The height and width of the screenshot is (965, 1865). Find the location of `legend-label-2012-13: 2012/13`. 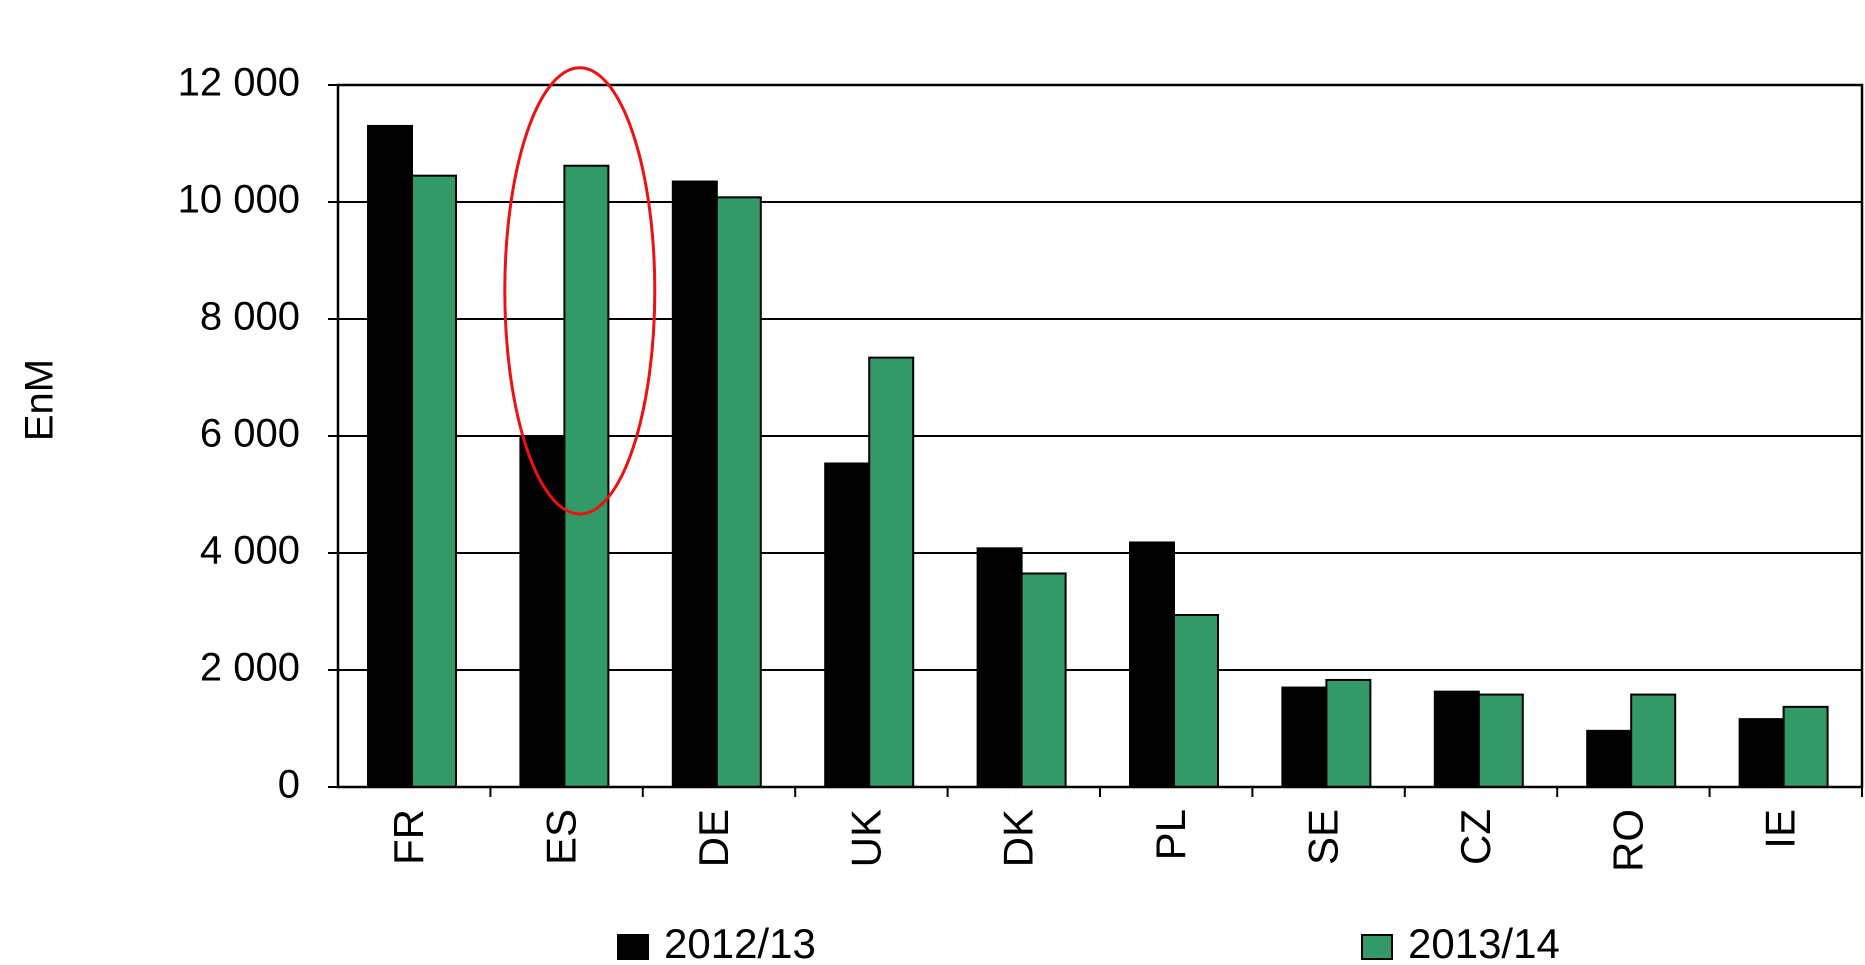

legend-label-2012-13: 2012/13 is located at coordinates (740, 942).